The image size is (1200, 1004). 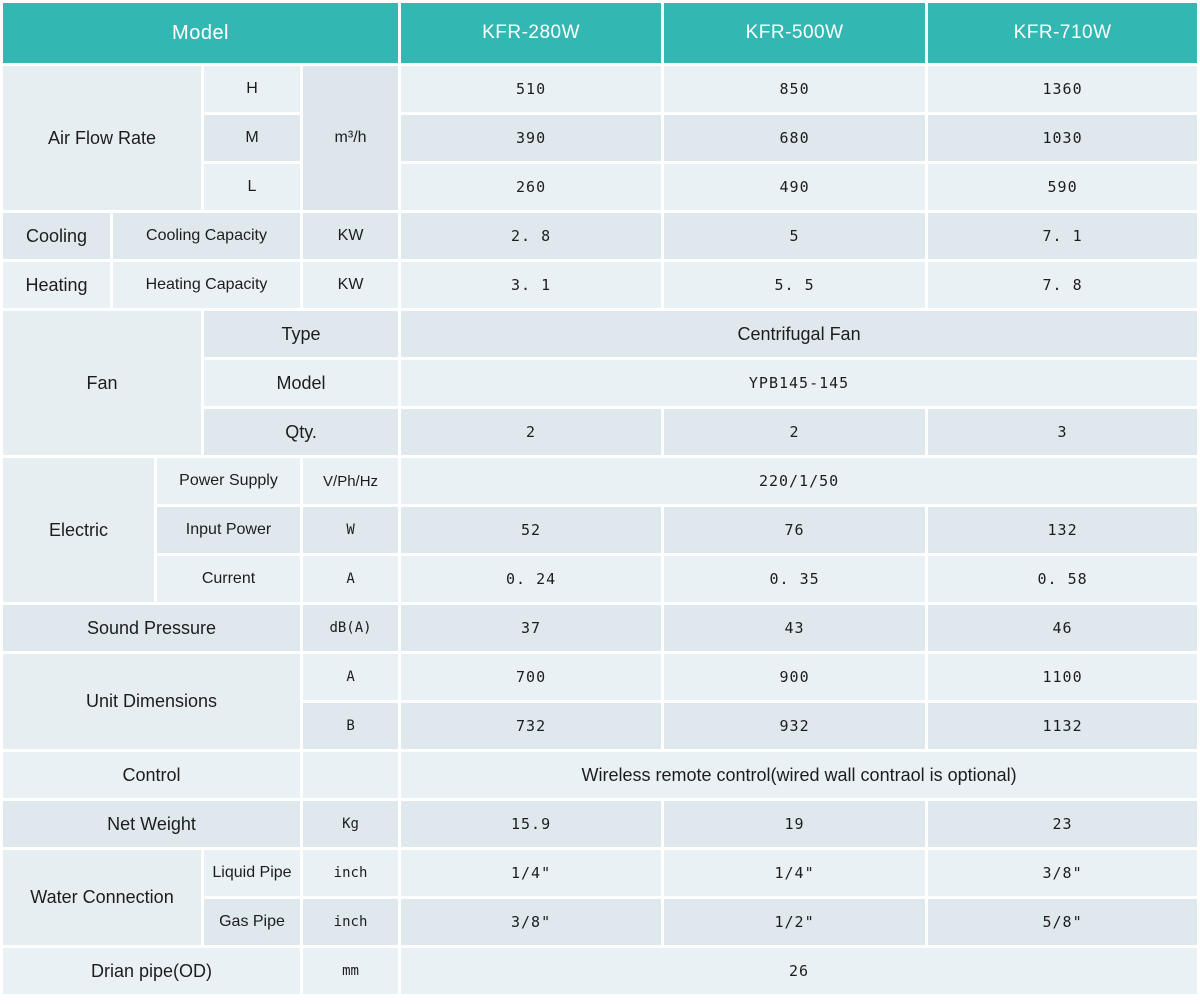 What do you see at coordinates (151, 628) in the screenshot?
I see `sound-pressure-label: Sound Pressure` at bounding box center [151, 628].